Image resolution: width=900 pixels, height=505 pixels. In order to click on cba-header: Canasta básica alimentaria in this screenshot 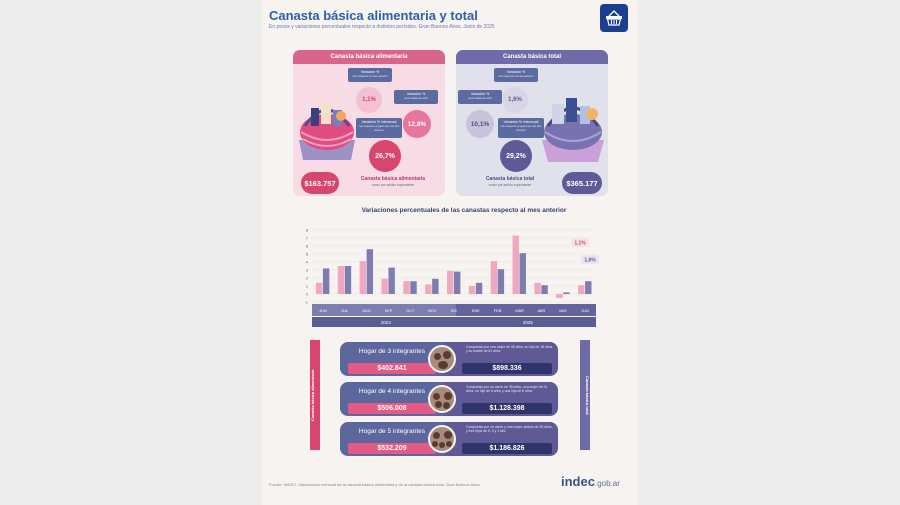, I will do `click(369, 57)`.